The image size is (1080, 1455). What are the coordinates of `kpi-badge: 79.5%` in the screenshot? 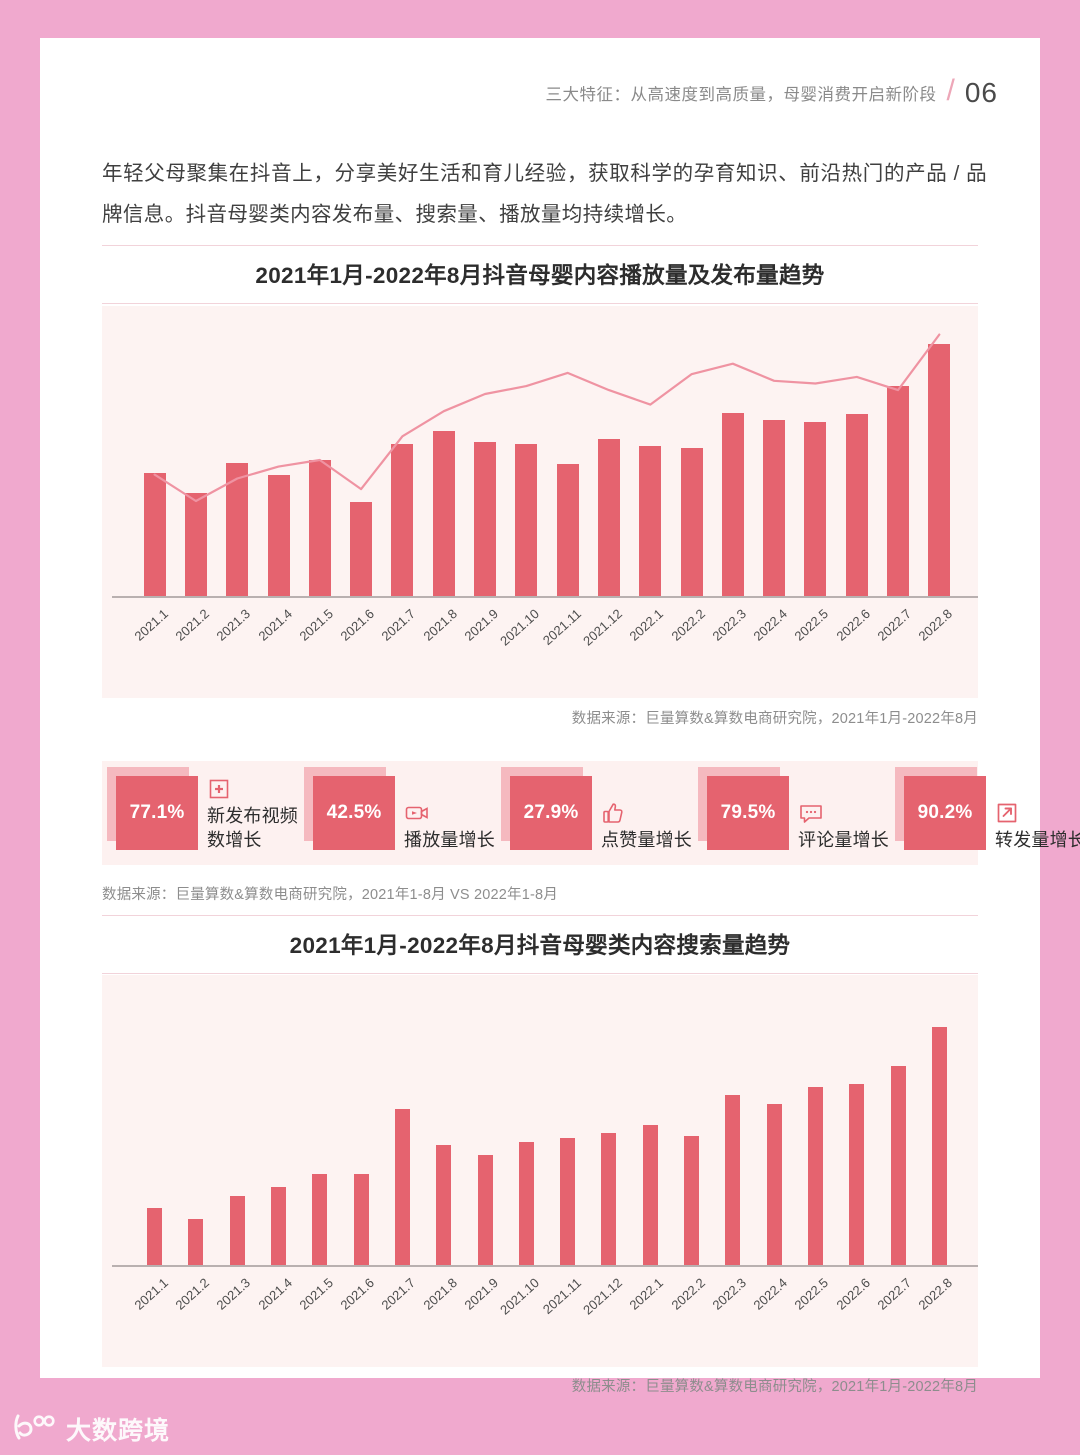 It's located at (743, 808).